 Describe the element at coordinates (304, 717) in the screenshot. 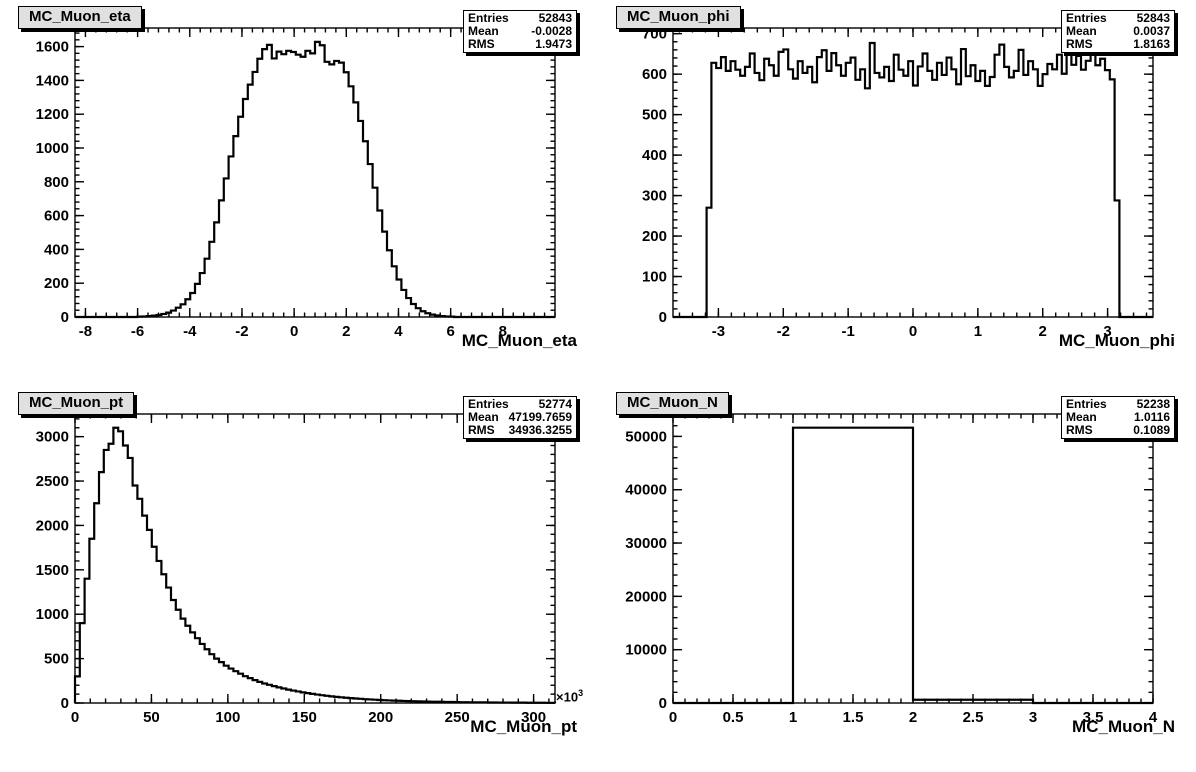

I see `x-tick-label: 150` at that location.